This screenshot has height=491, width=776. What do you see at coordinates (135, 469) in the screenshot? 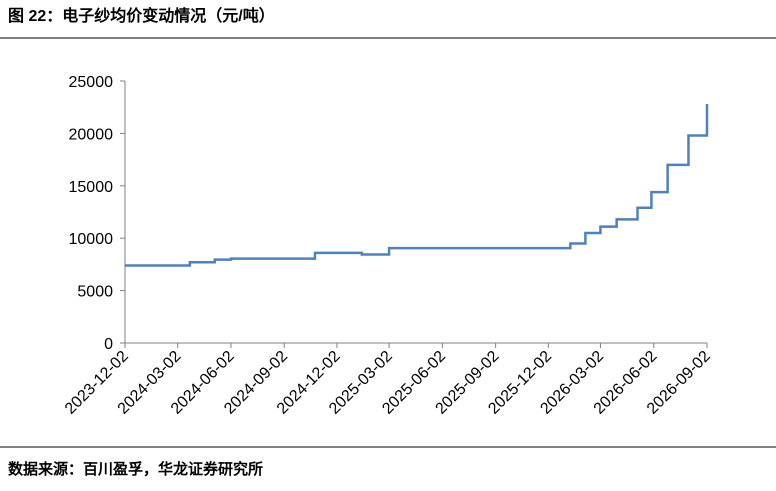
I see `source-note: 数据来源：百川盈孚，华龙证券研究所` at bounding box center [135, 469].